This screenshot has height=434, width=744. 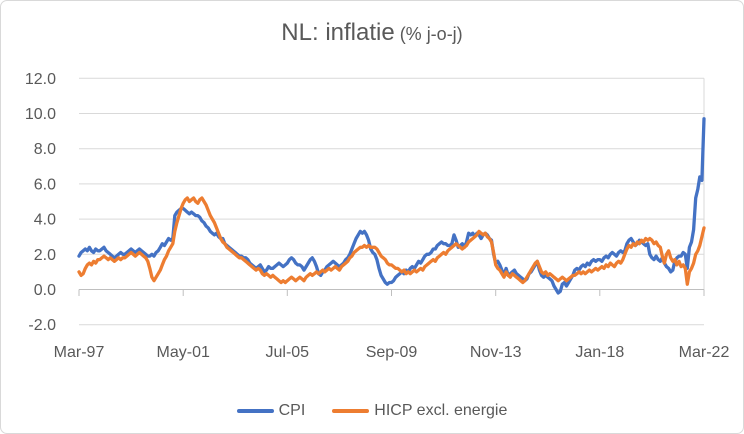 I want to click on chart-title-main: NL: inflatie, so click(x=338, y=32).